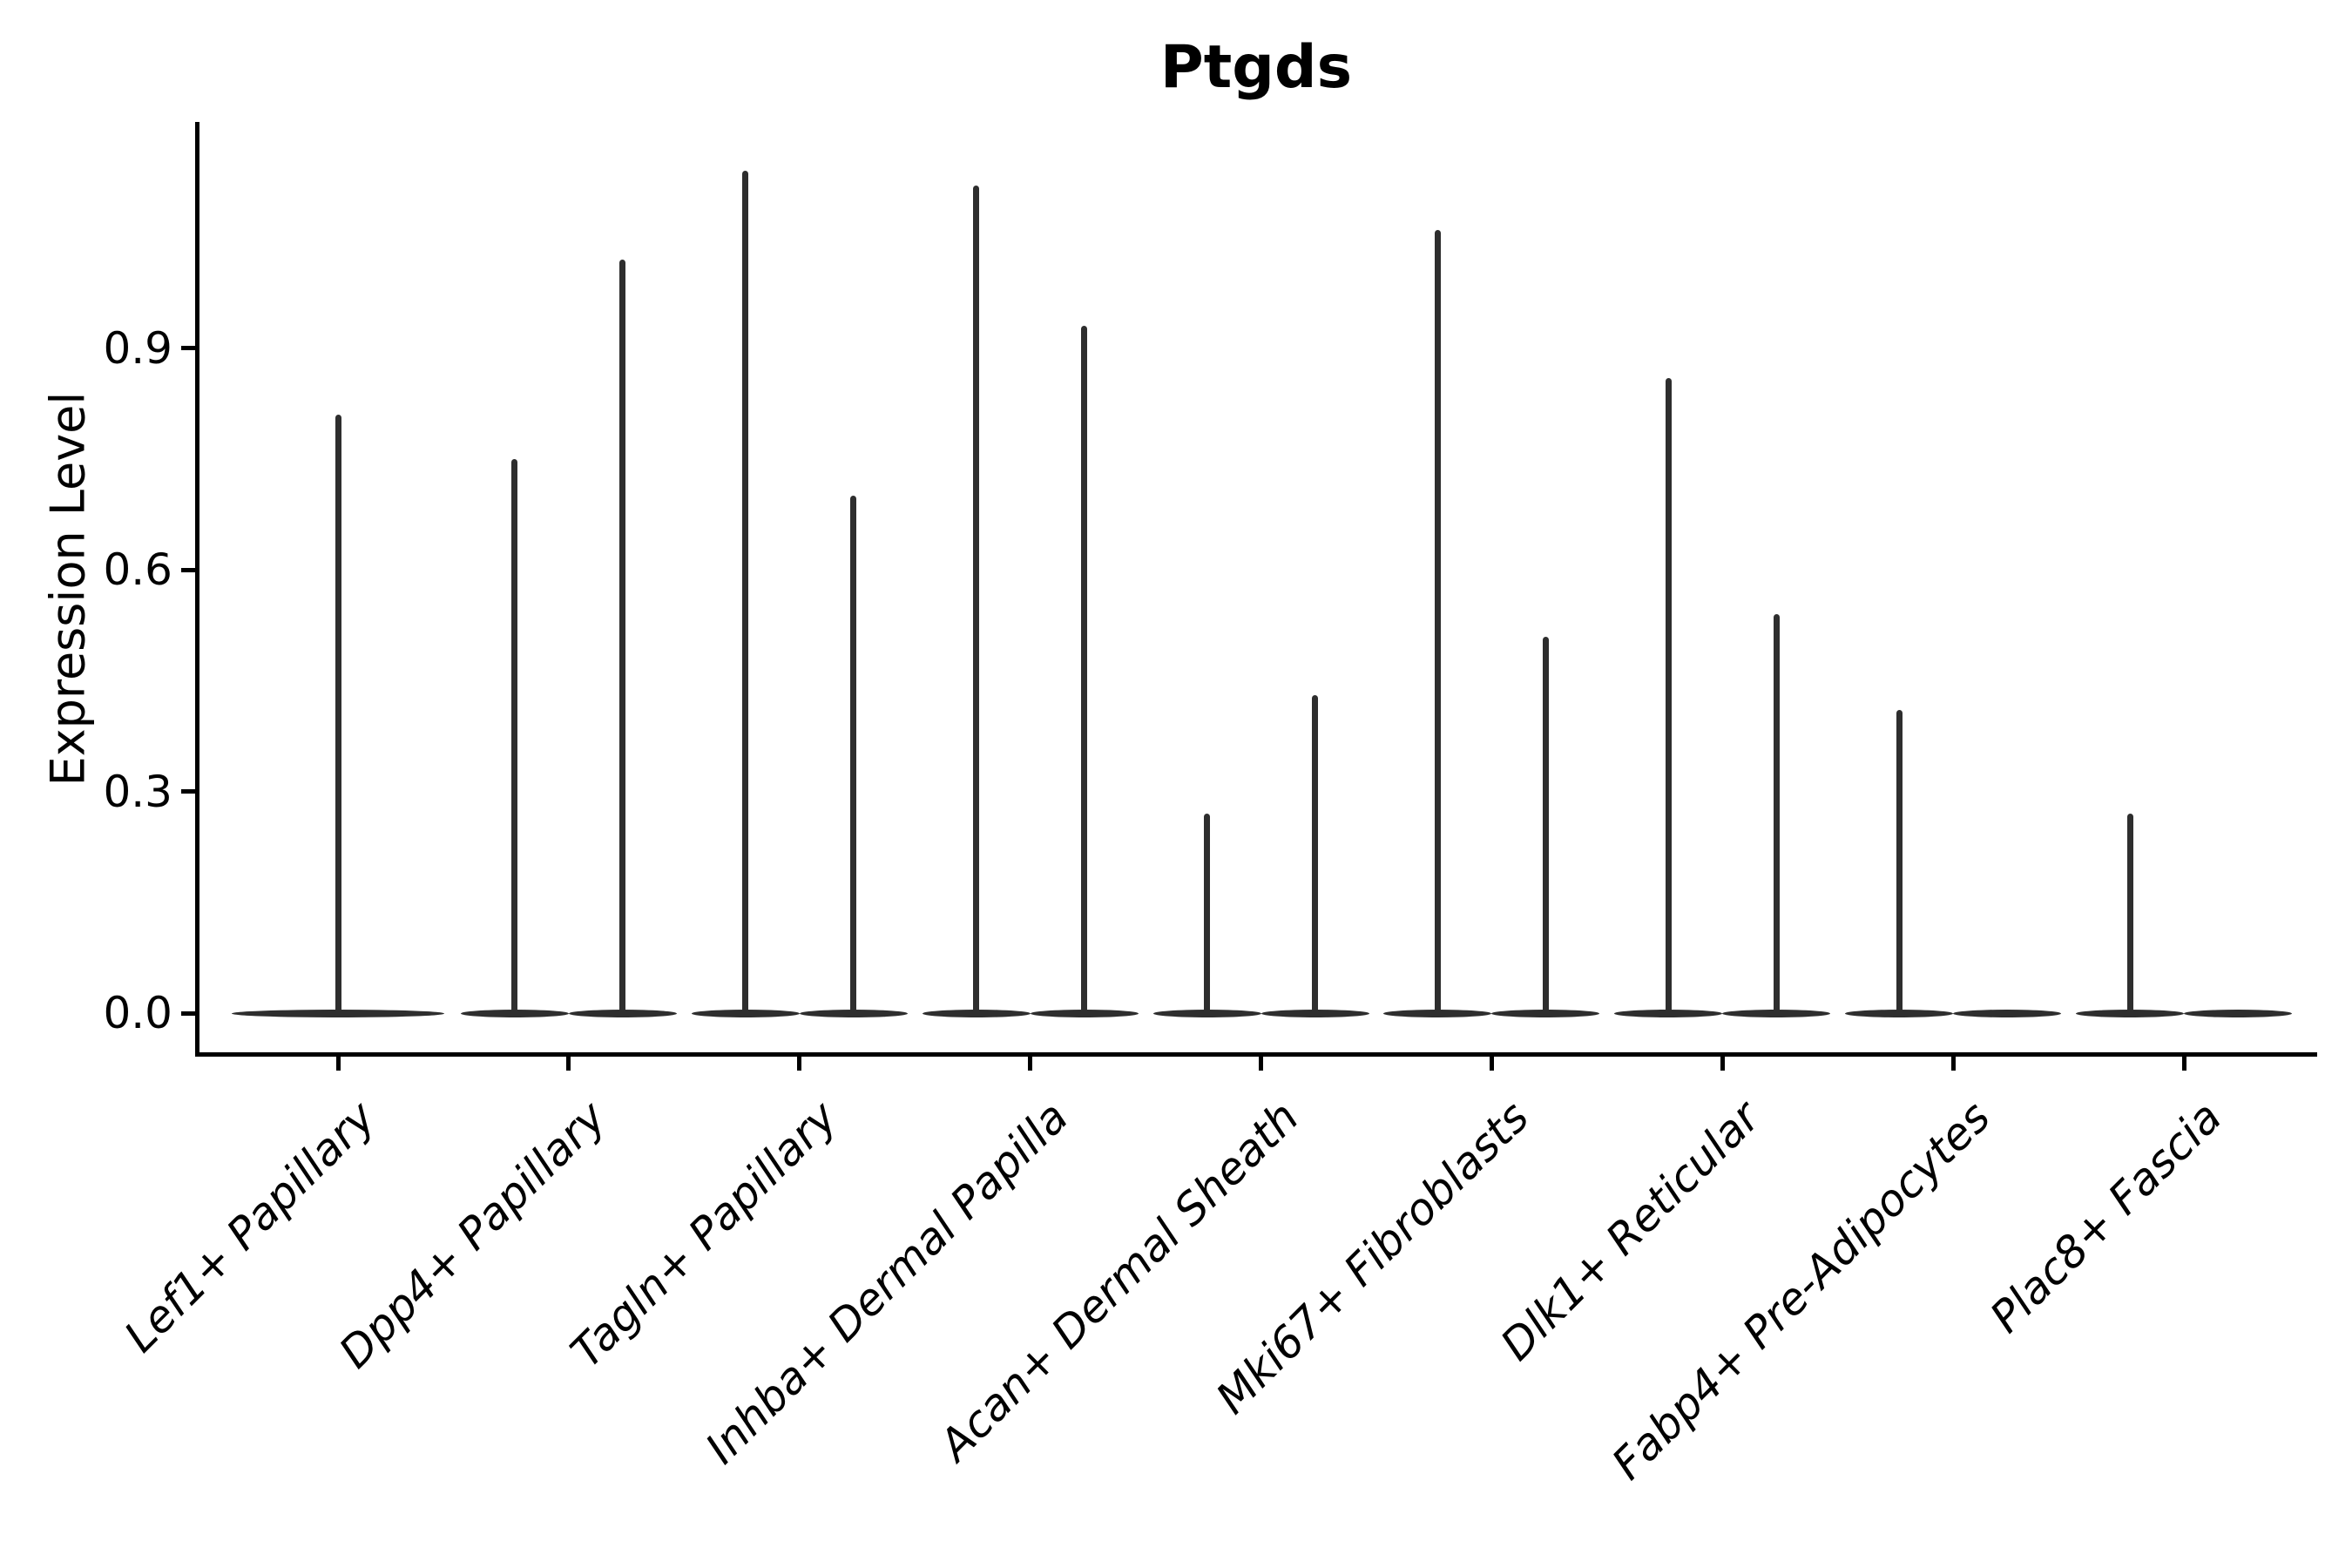  Describe the element at coordinates (137, 791) in the screenshot. I see `y-tick-label: 0.3` at that location.